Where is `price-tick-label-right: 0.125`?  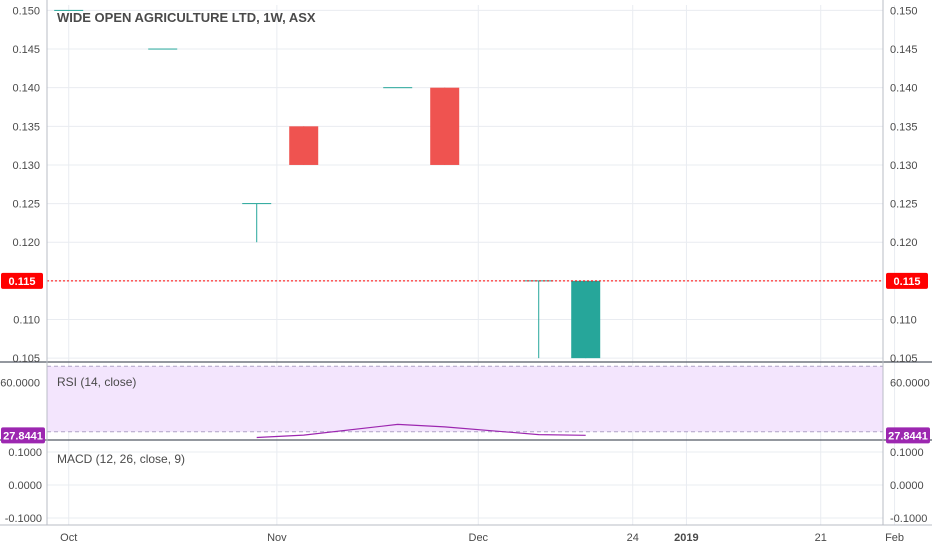
price-tick-label-right: 0.125 is located at coordinates (904, 205).